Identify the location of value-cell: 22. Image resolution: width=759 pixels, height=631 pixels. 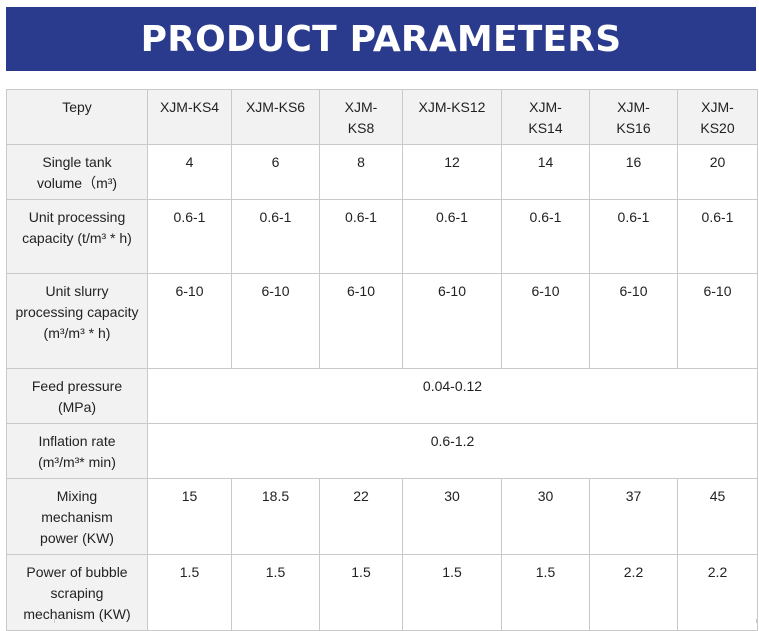
(361, 516).